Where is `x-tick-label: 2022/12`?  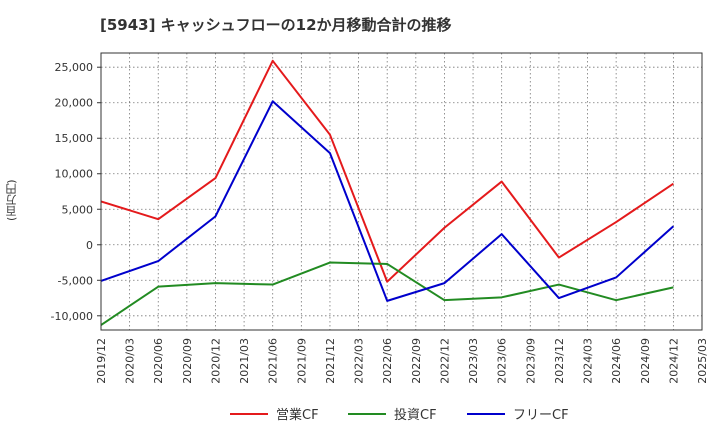 x-tick-label: 2022/12 is located at coordinates (444, 361).